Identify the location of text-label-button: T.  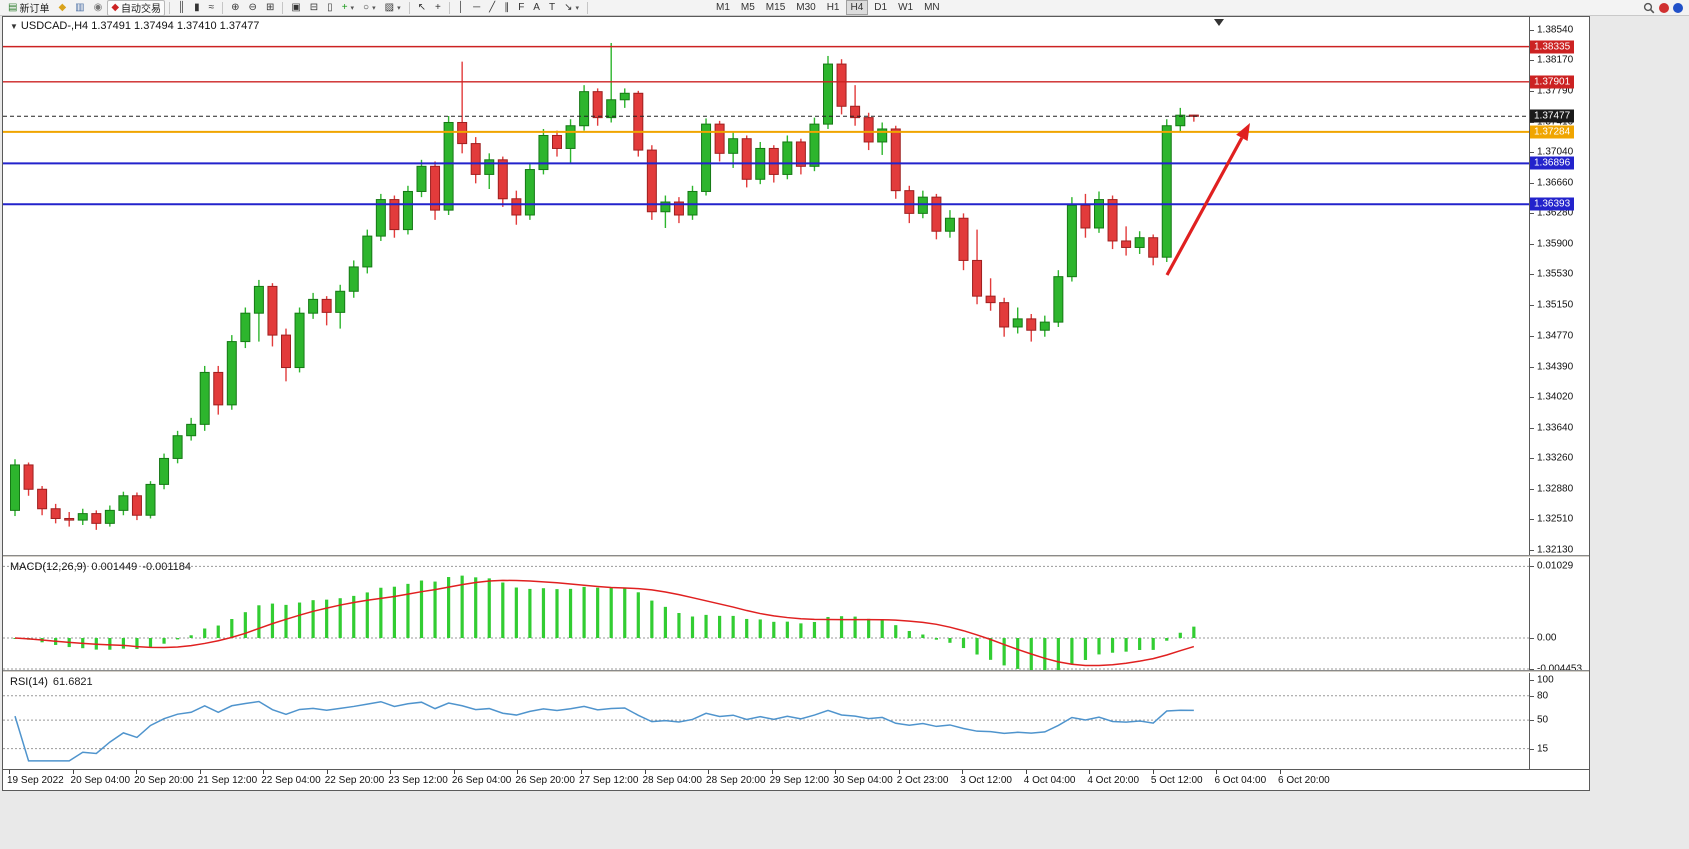
(552, 8).